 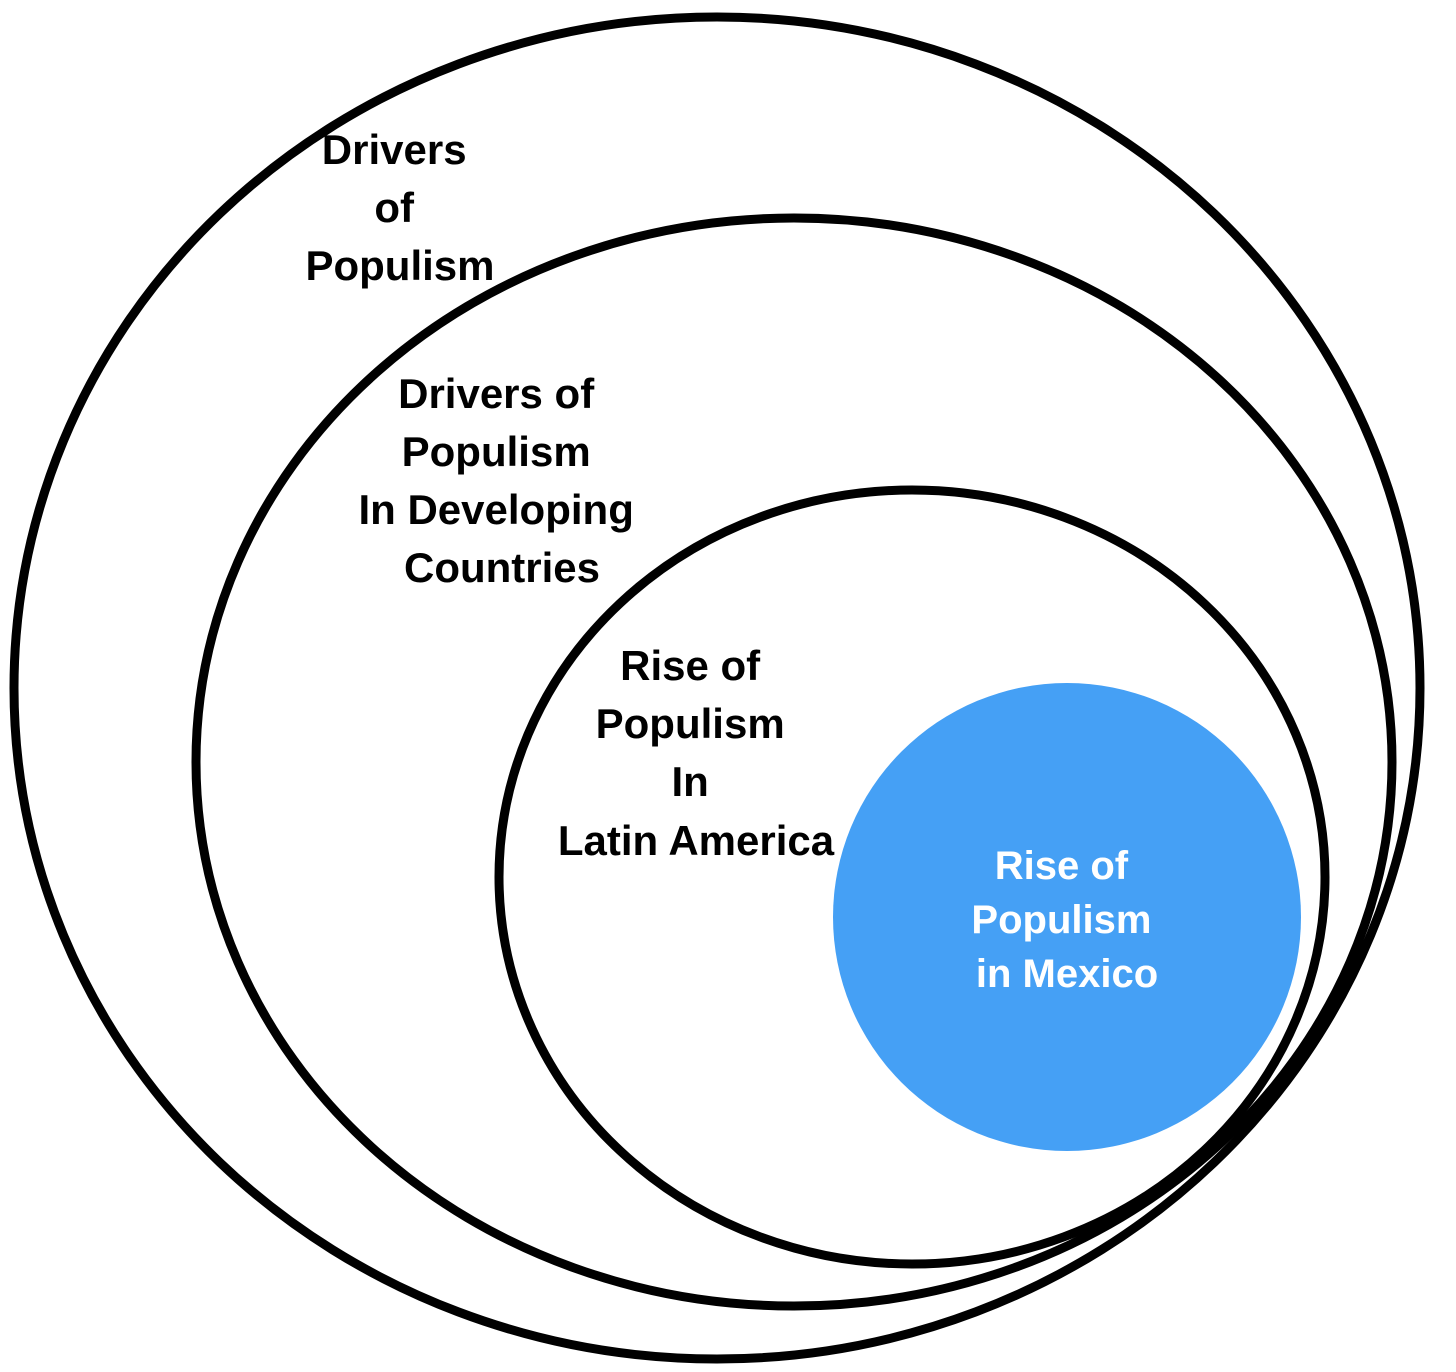 What do you see at coordinates (502, 567) in the screenshot?
I see `label-line: Countries` at bounding box center [502, 567].